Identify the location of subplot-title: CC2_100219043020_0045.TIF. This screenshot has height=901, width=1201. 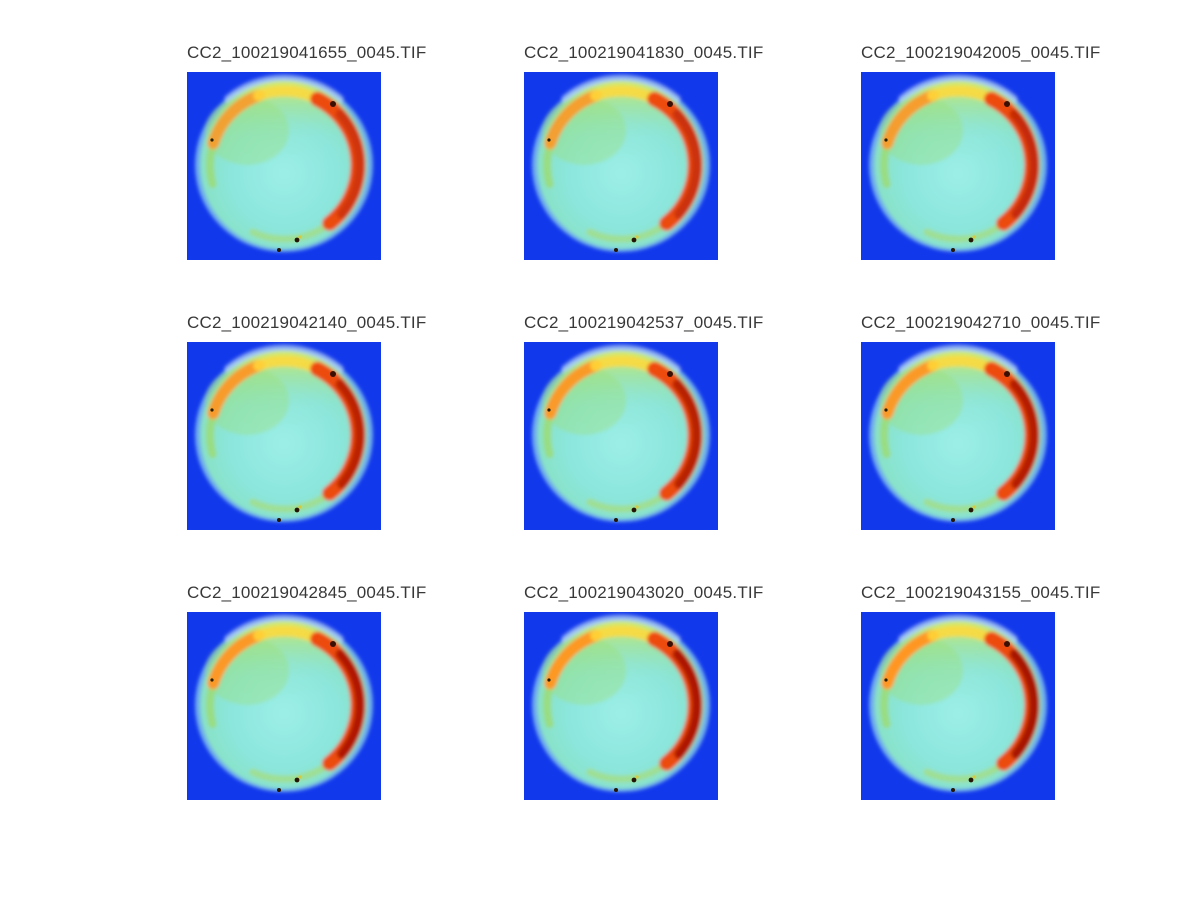
(644, 592).